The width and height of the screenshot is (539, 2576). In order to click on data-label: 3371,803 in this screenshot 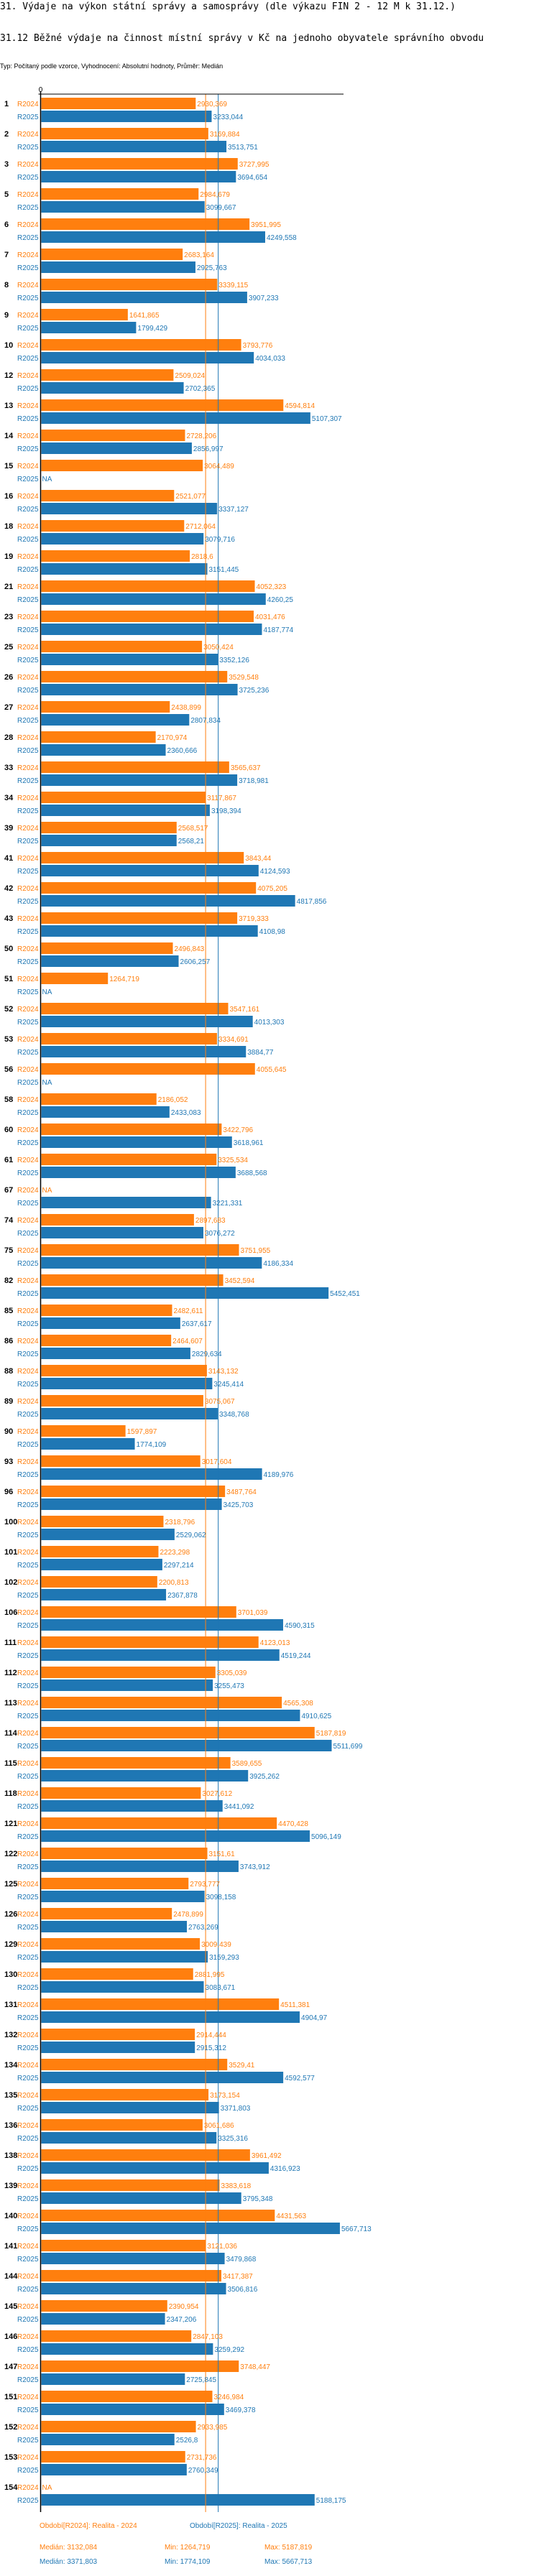, I will do `click(236, 2109)`.